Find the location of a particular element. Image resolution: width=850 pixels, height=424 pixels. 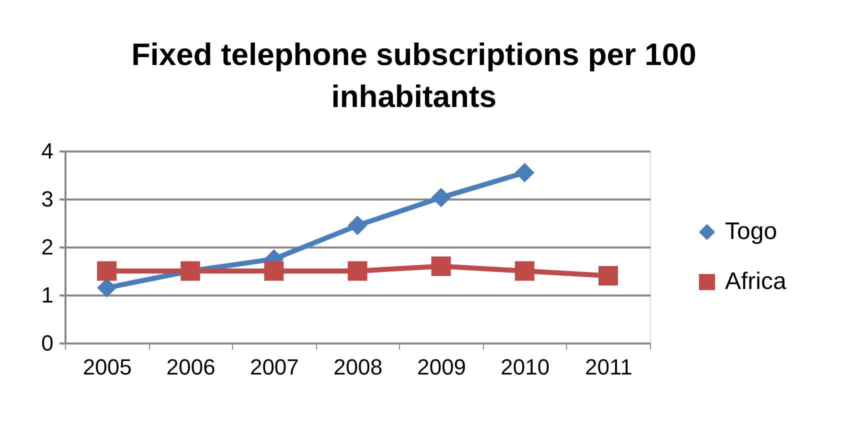

x-tick-label: 2005 is located at coordinates (107, 367).